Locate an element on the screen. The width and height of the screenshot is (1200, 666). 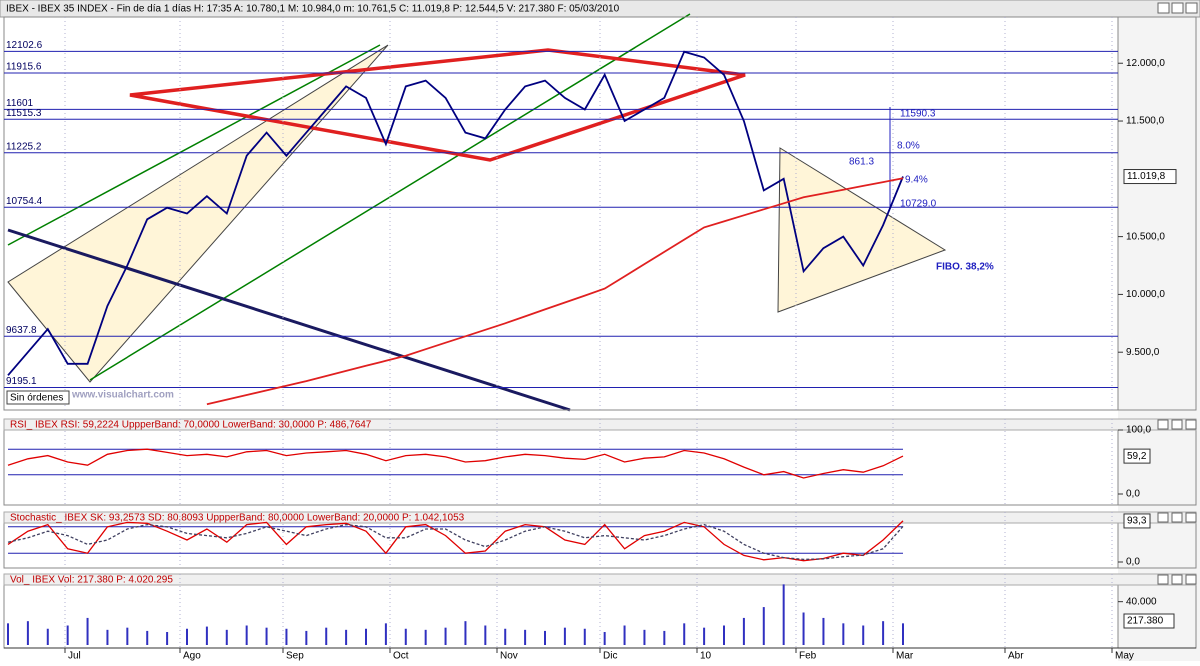
y-tick-label: 40.000 is located at coordinates (1141, 601).